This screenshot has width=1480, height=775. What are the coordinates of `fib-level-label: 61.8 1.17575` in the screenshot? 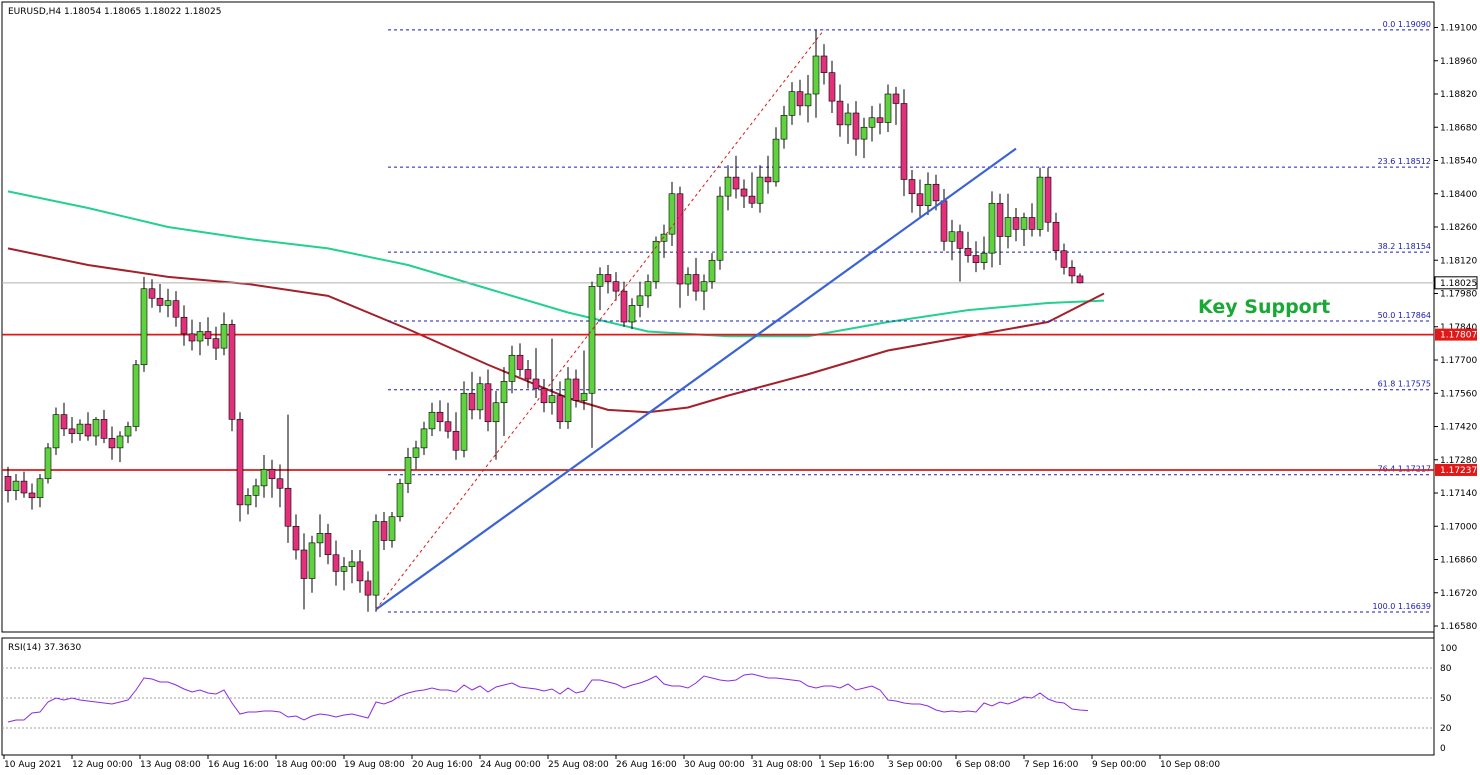 It's located at (1404, 384).